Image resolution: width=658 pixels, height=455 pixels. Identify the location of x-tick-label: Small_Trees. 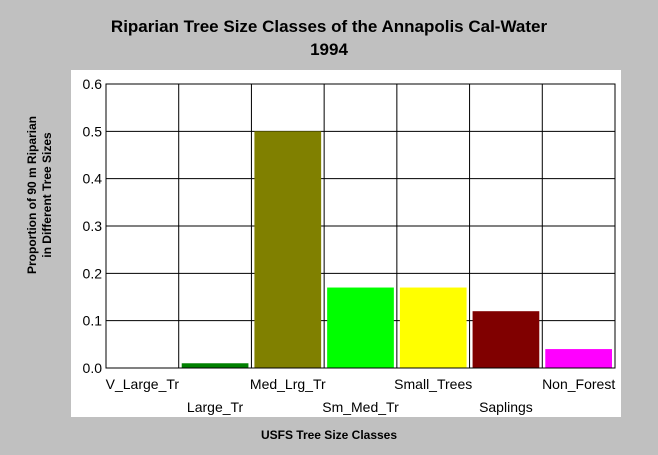
(433, 384).